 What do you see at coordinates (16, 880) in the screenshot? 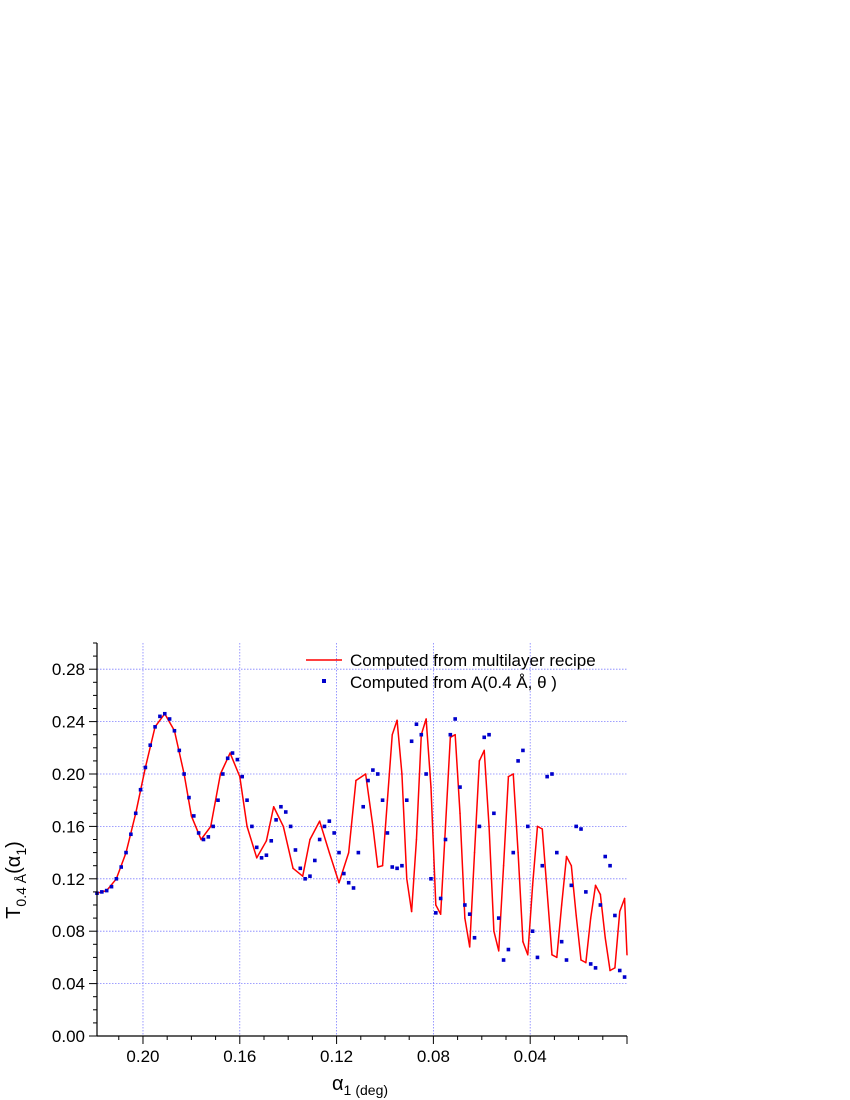
I see `y-axis-label: T0.4 Å(α1)` at bounding box center [16, 880].